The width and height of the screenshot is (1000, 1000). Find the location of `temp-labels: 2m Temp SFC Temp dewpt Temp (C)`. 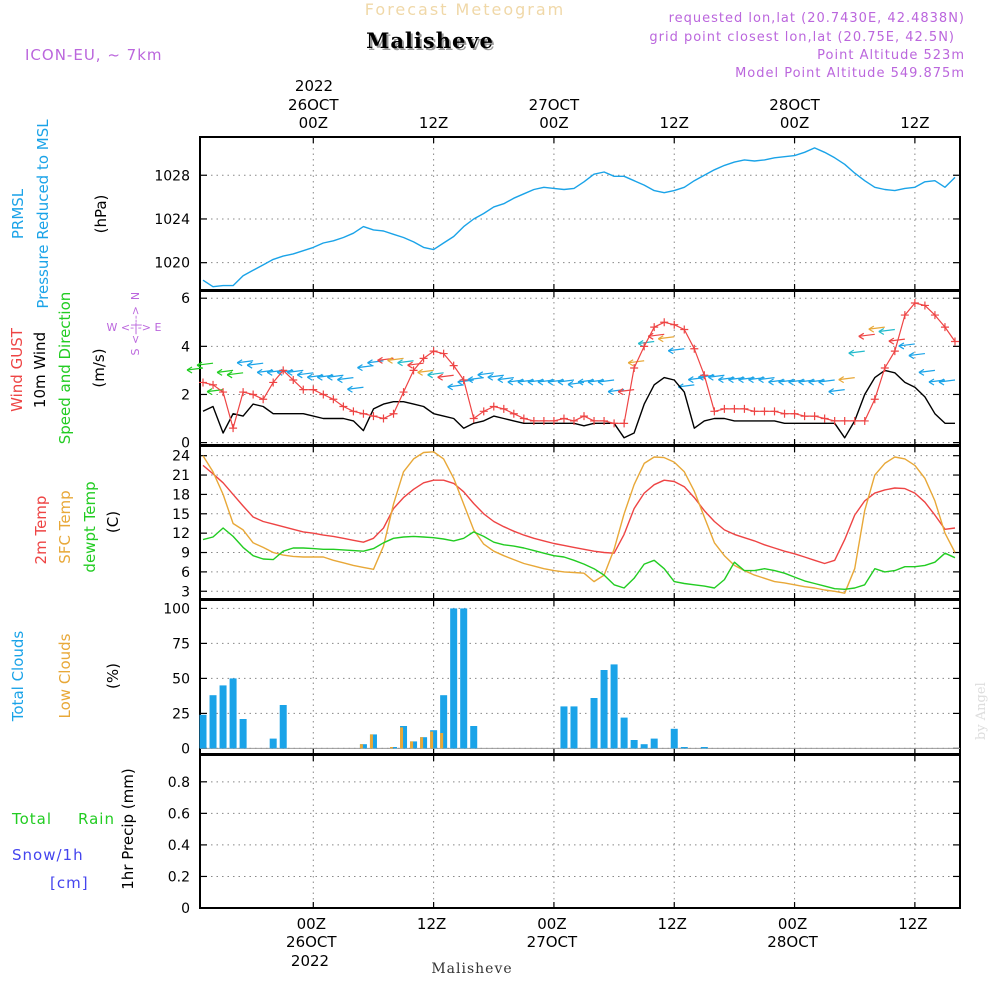

temp-labels: 2m Temp SFC Temp dewpt Temp (C) is located at coordinates (77, 526).